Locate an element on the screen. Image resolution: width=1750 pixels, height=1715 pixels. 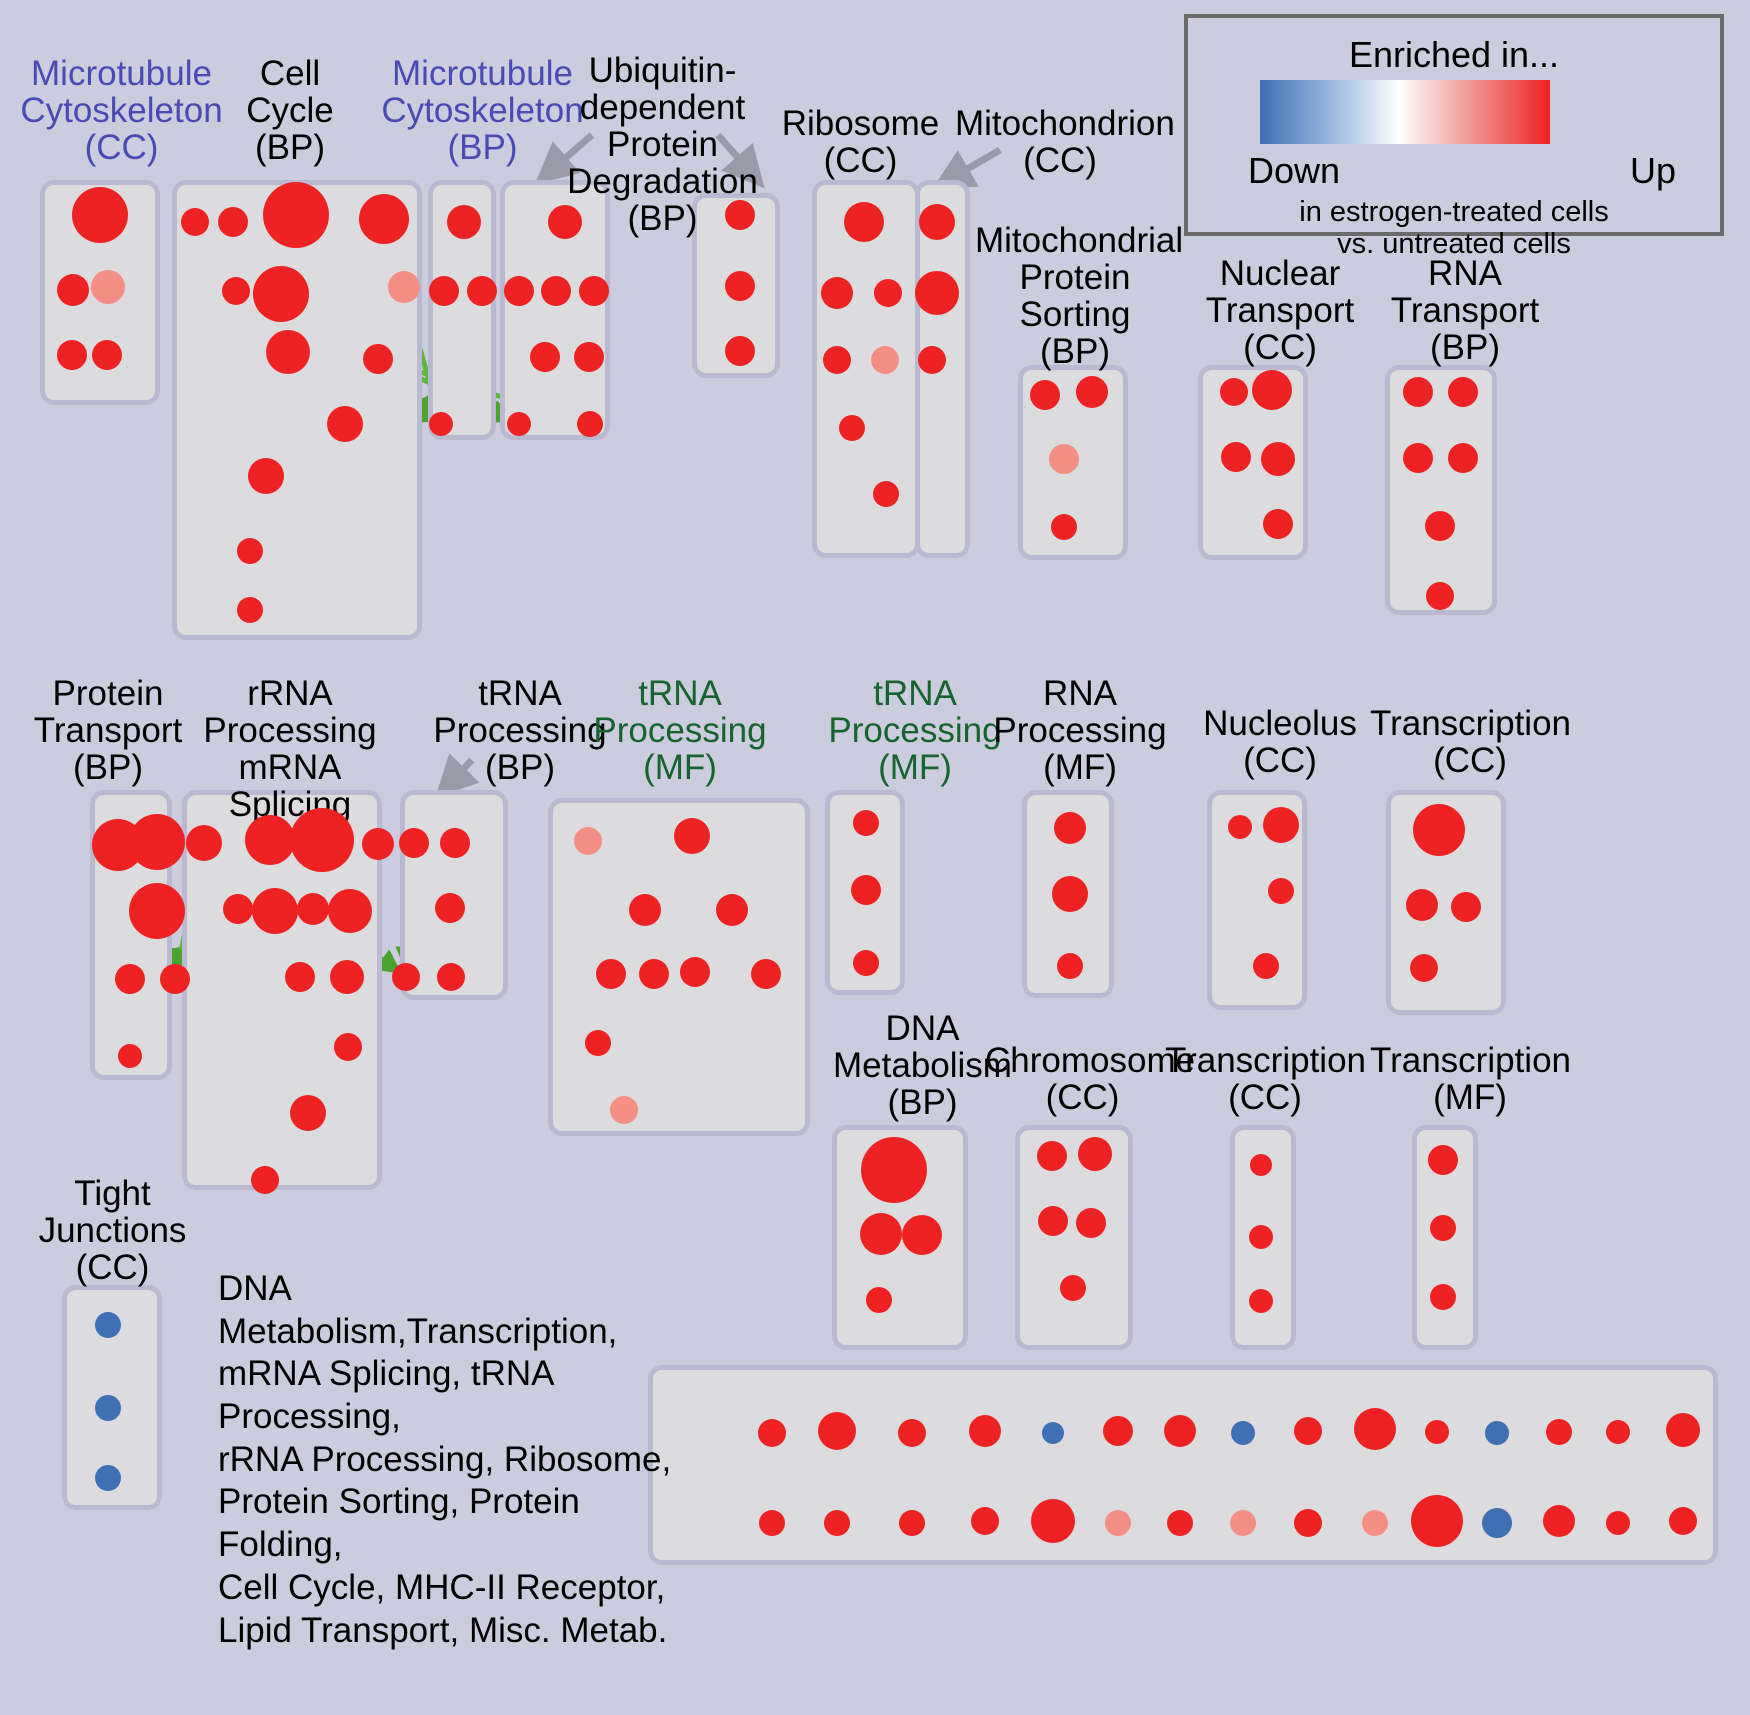
gene-node-transcription-cc-top is located at coordinates (1439, 830).